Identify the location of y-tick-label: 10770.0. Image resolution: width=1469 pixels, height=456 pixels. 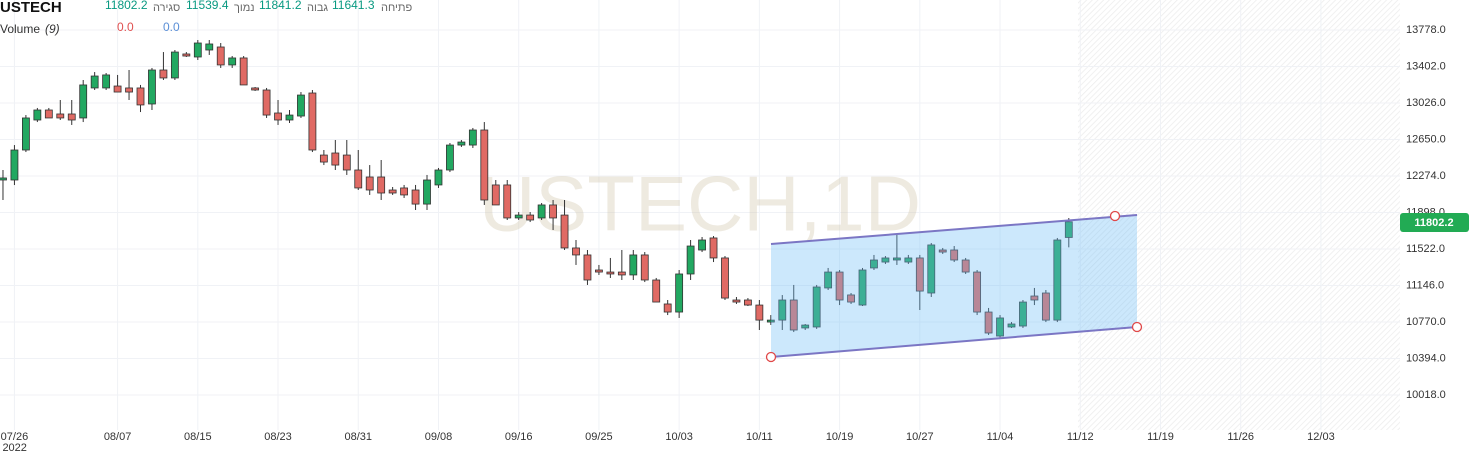
(1426, 322).